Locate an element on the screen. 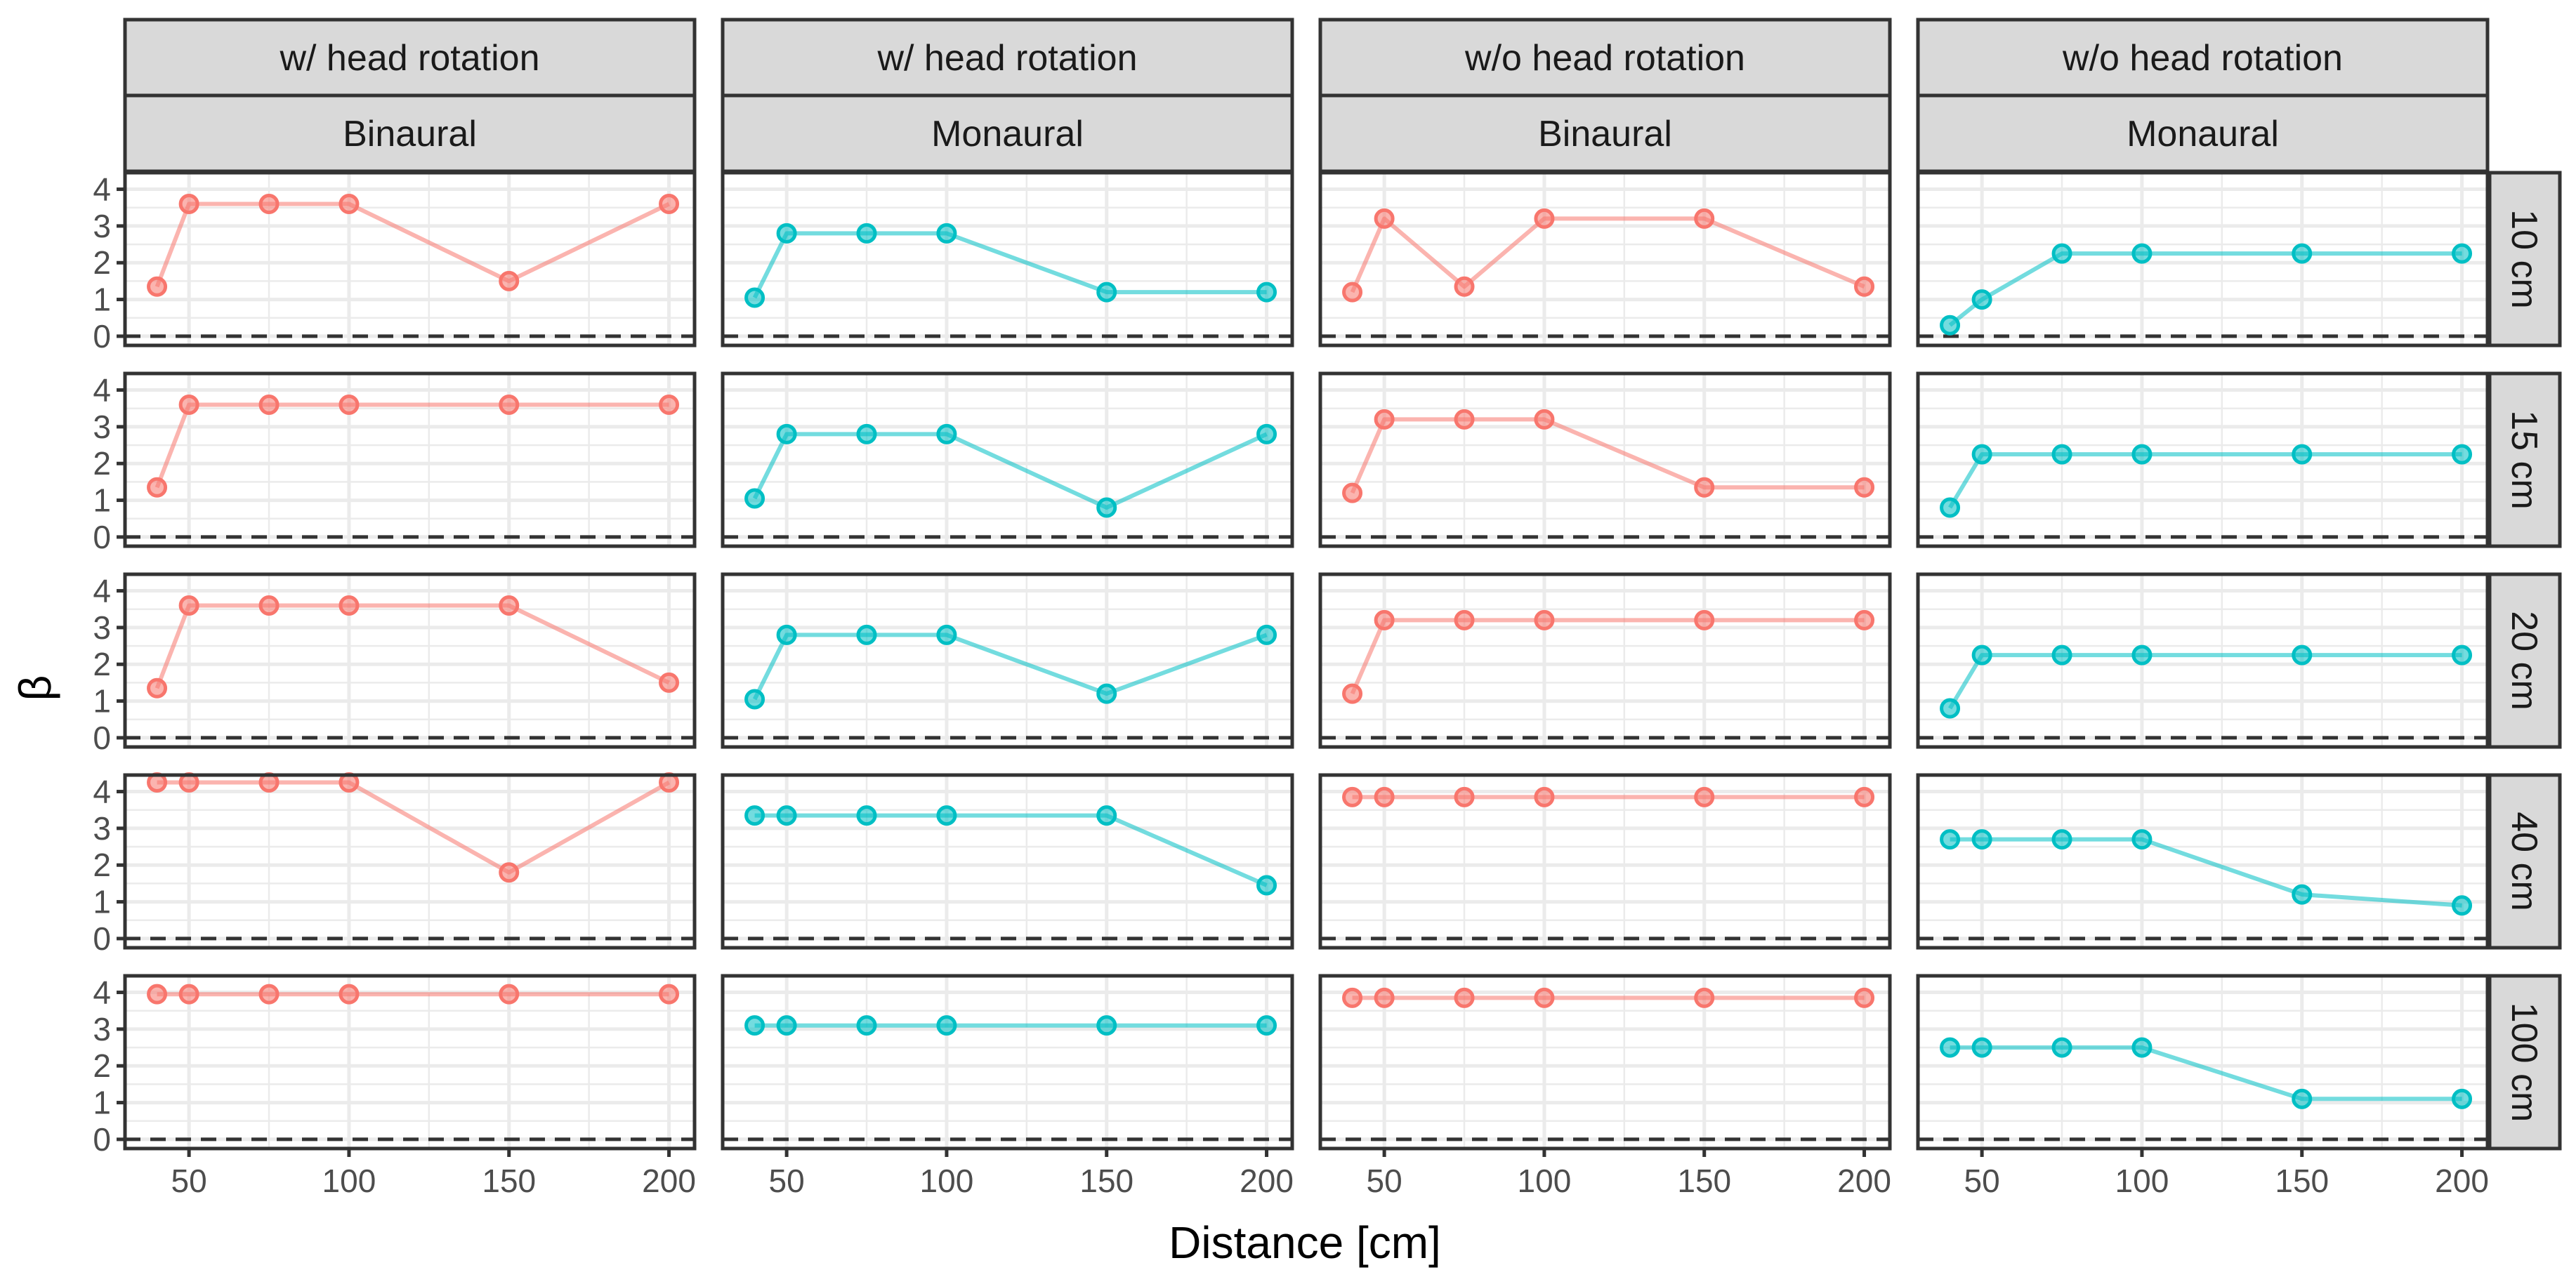 The width and height of the screenshot is (2576, 1277). row-strip-label: 15 cm is located at coordinates (2524, 460).